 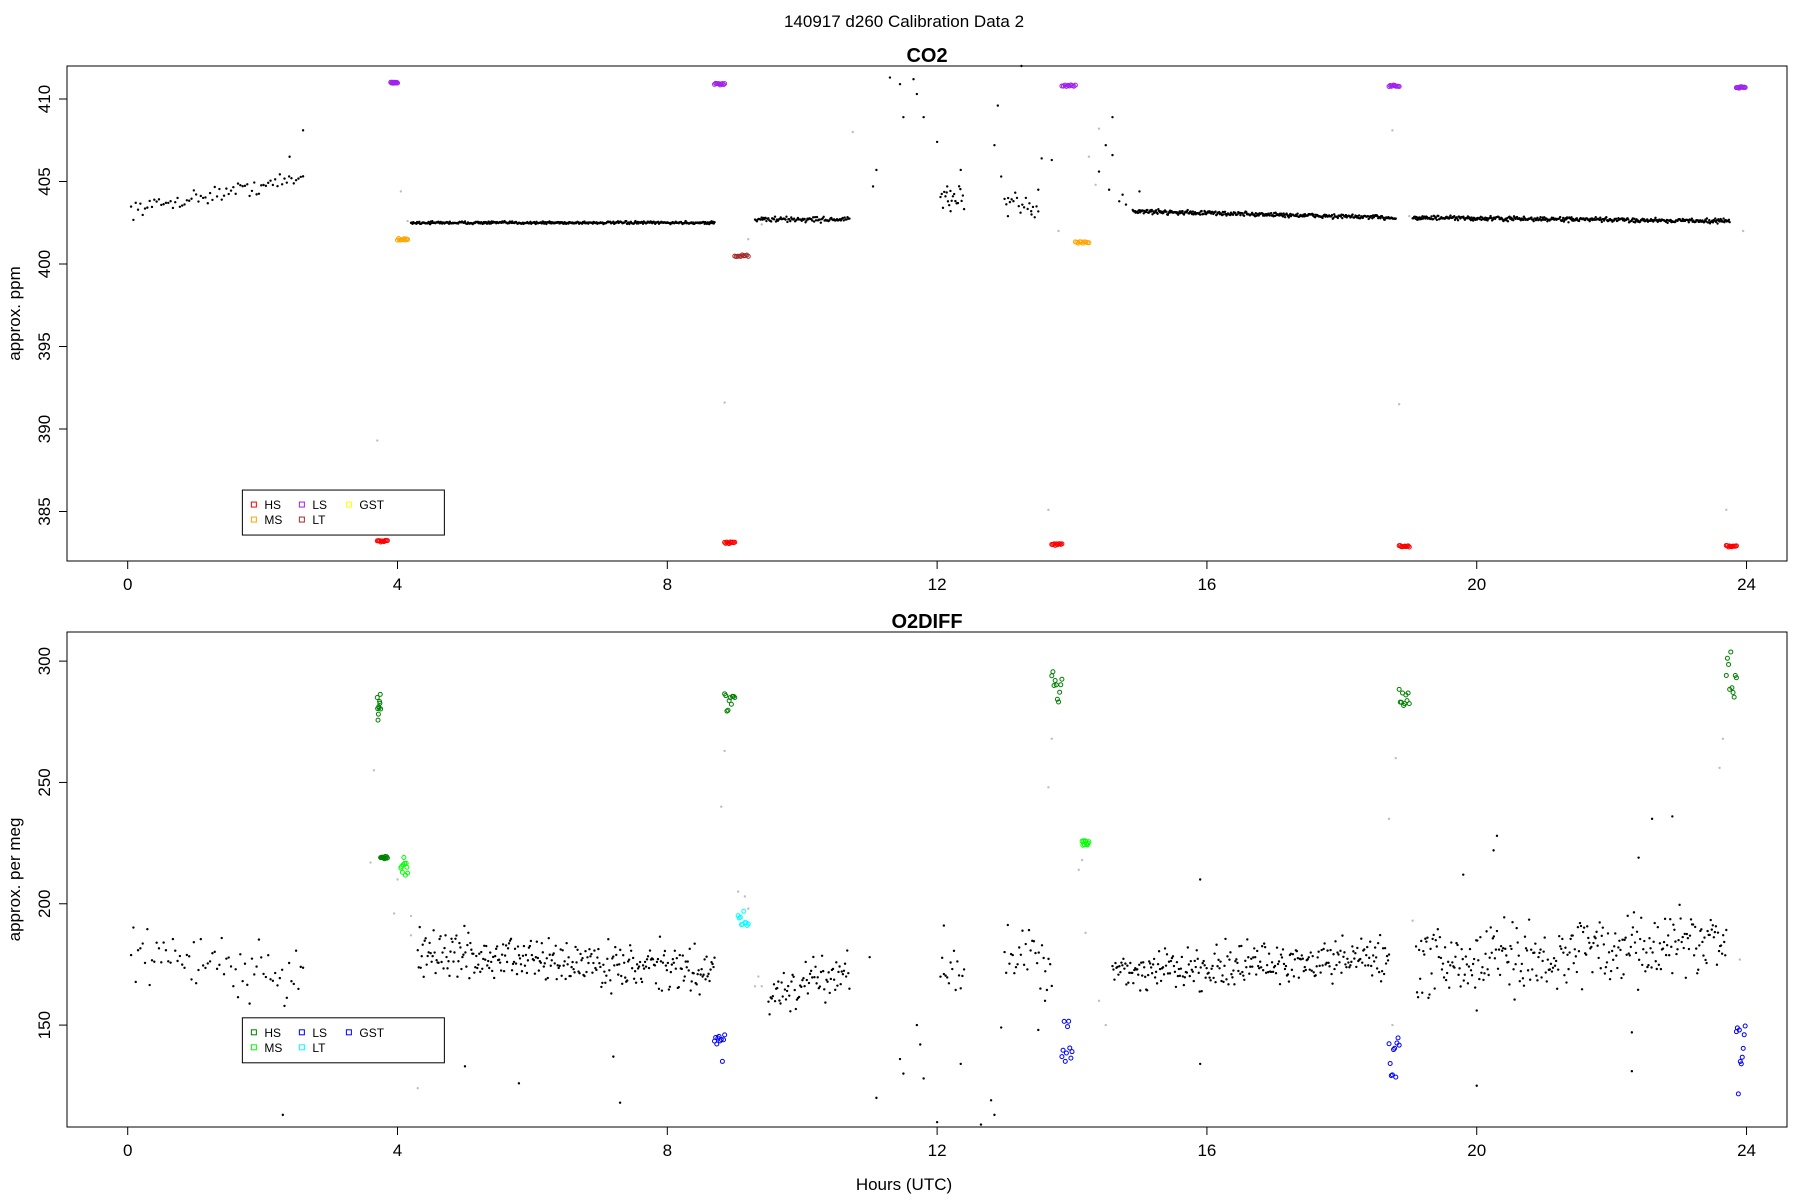 What do you see at coordinates (44, 346) in the screenshot?
I see `y-tick-label: 395` at bounding box center [44, 346].